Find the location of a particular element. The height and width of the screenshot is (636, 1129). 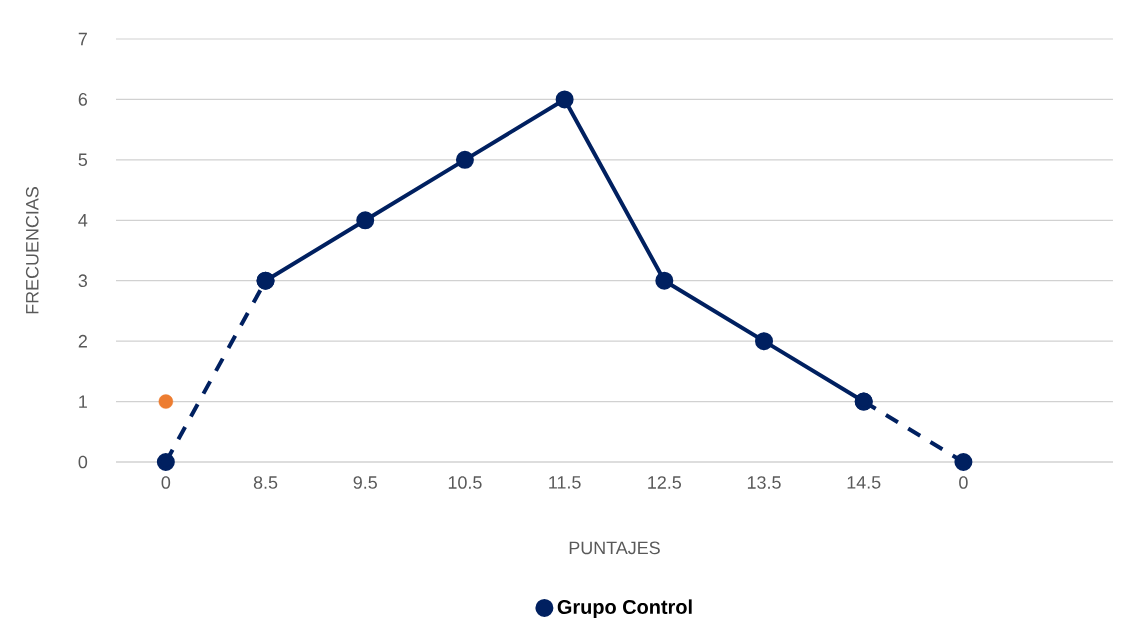

x-tick-label: 8.5 is located at coordinates (265, 482).